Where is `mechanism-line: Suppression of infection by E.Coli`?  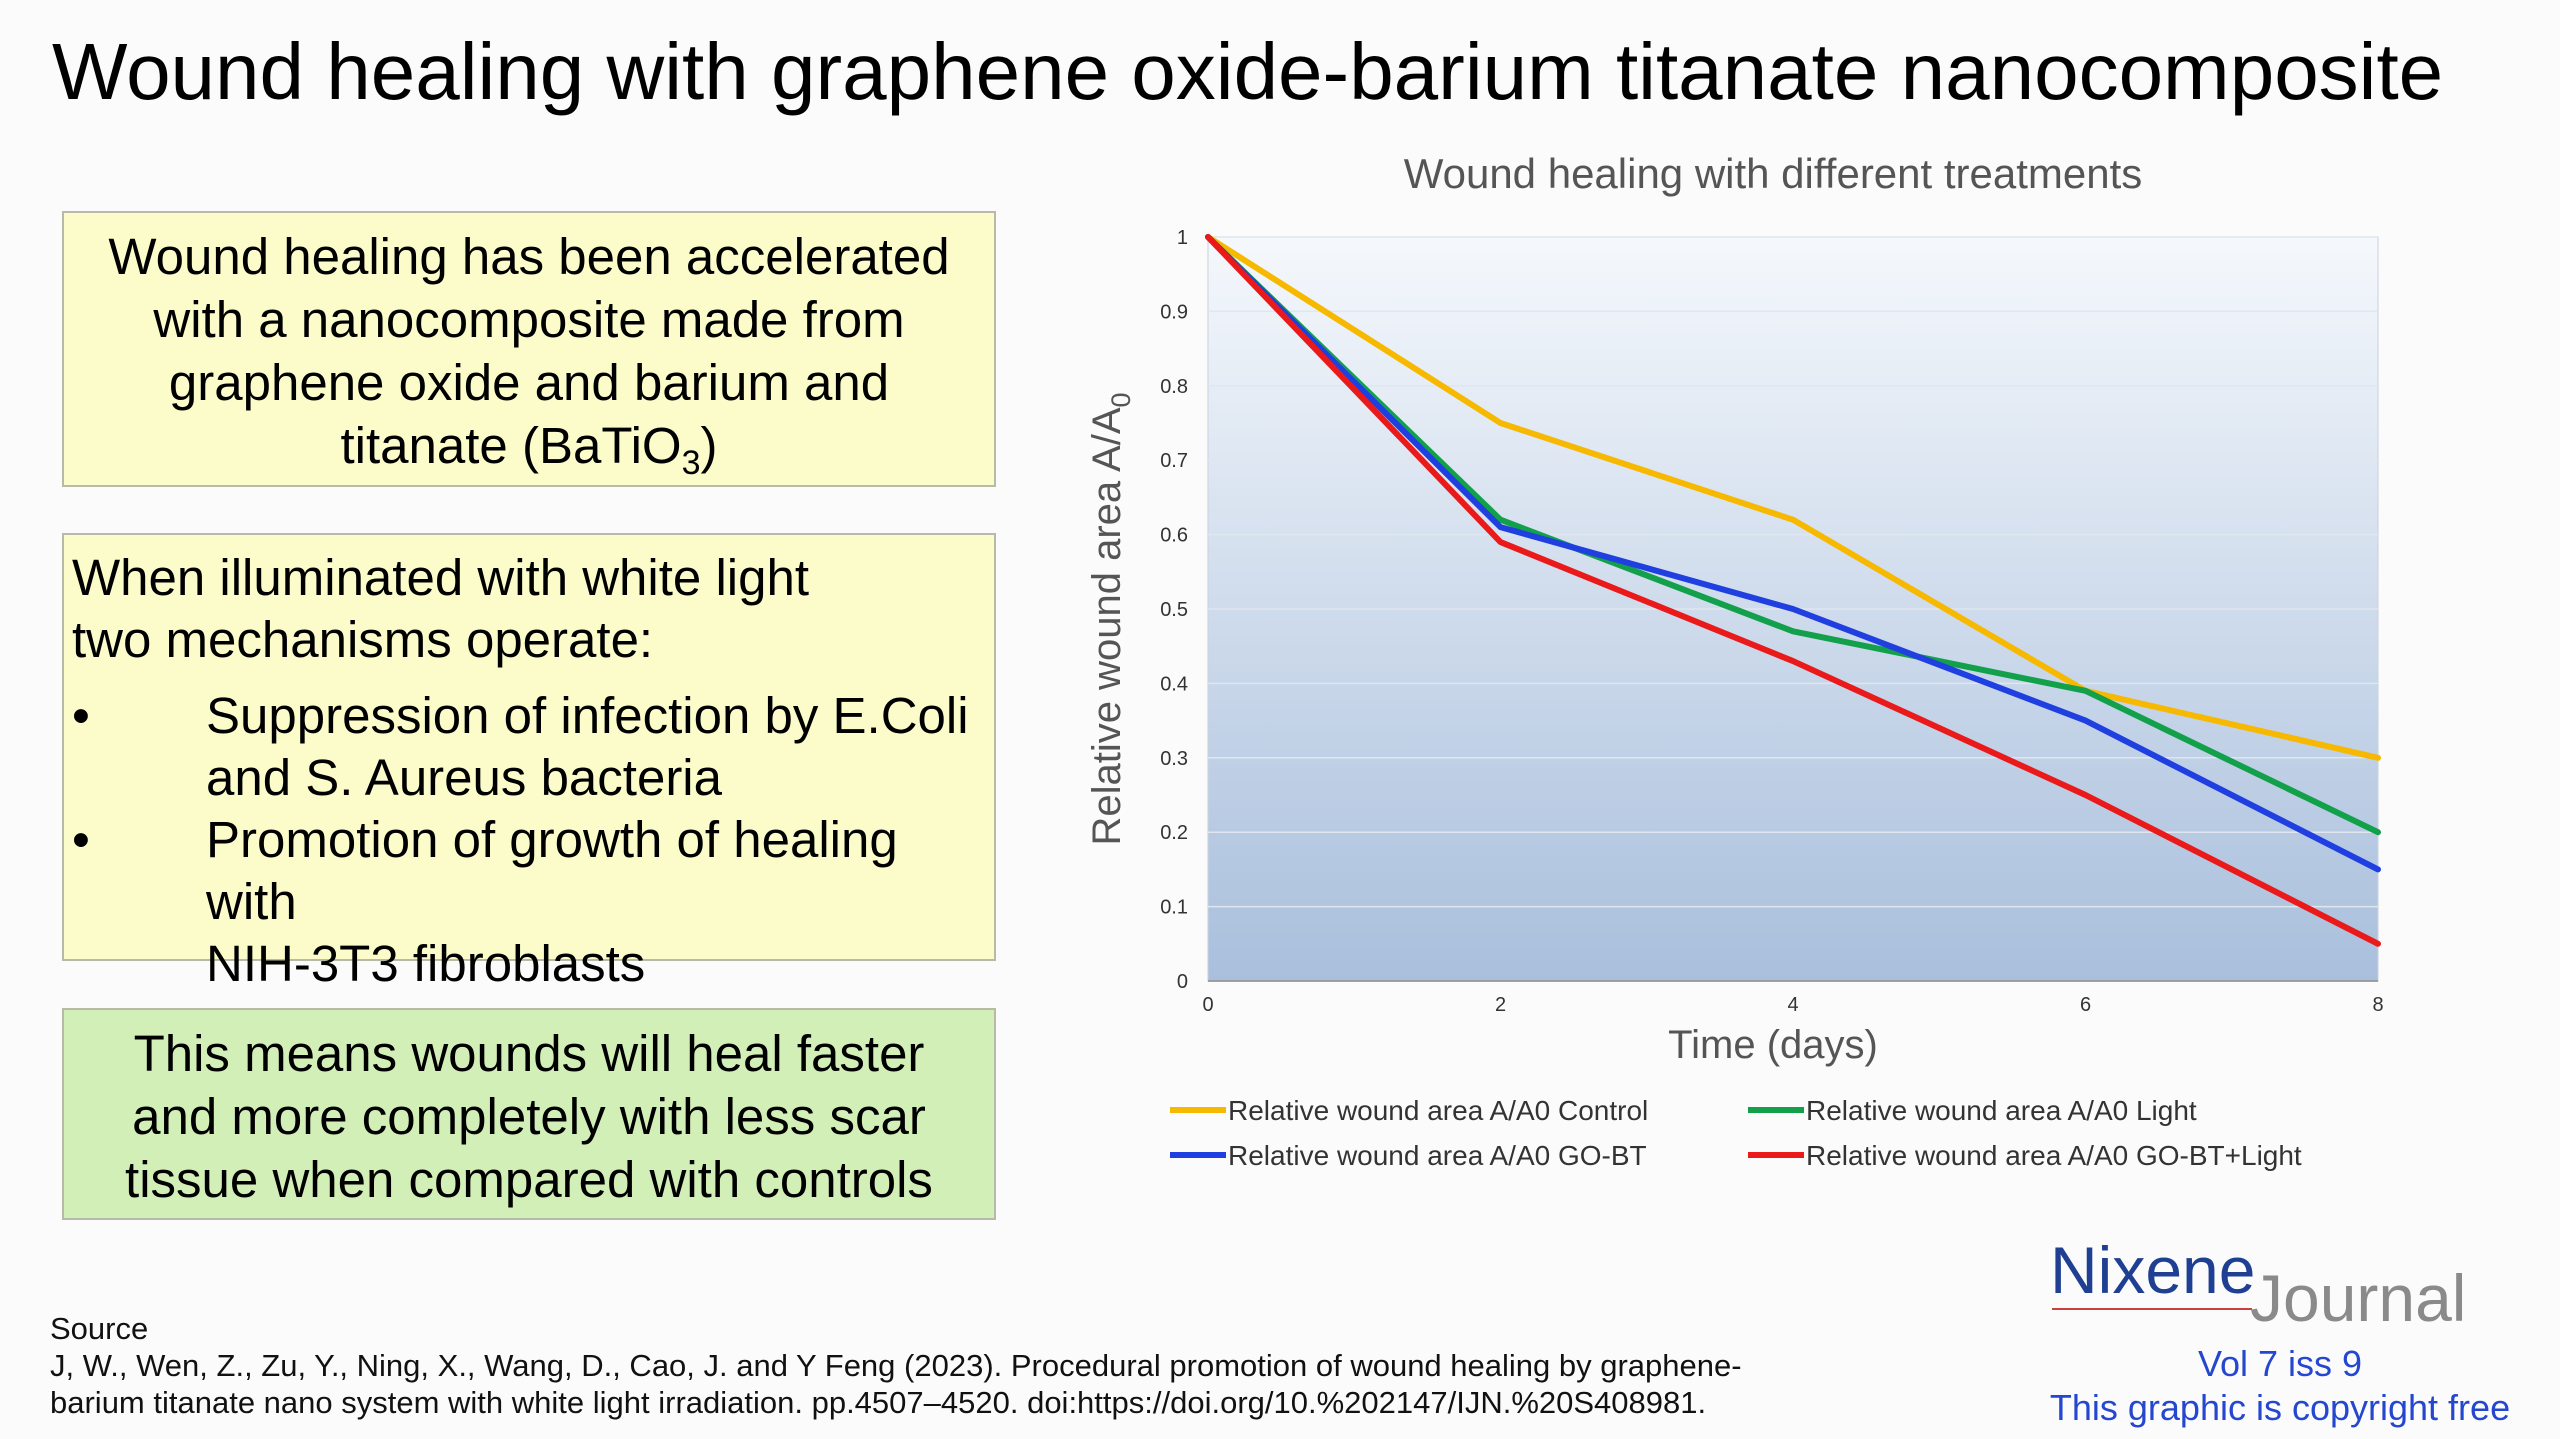
mechanism-line: Suppression of infection by E.Coli is located at coordinates (587, 715).